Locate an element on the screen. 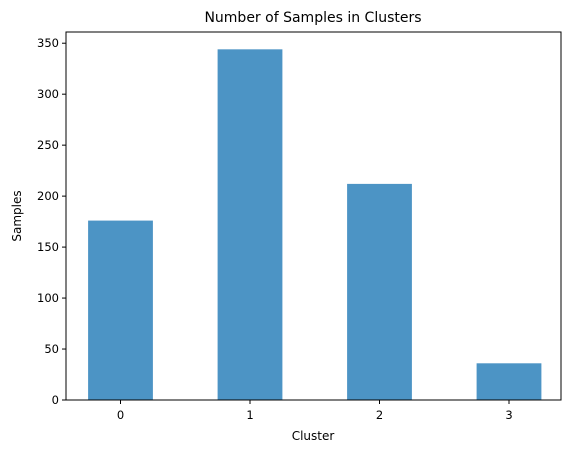 Image resolution: width=571 pixels, height=453 pixels. y-tick-label: 150 is located at coordinates (48, 247).